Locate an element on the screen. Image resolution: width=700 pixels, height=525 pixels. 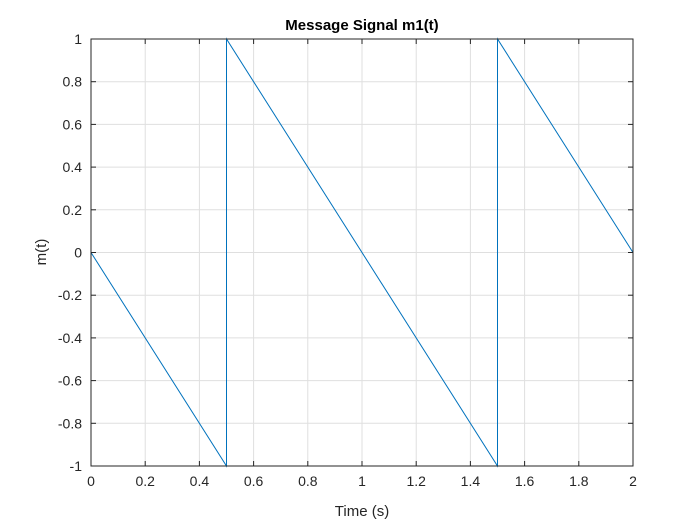
x-axis-label: Time (s) is located at coordinates (362, 511).